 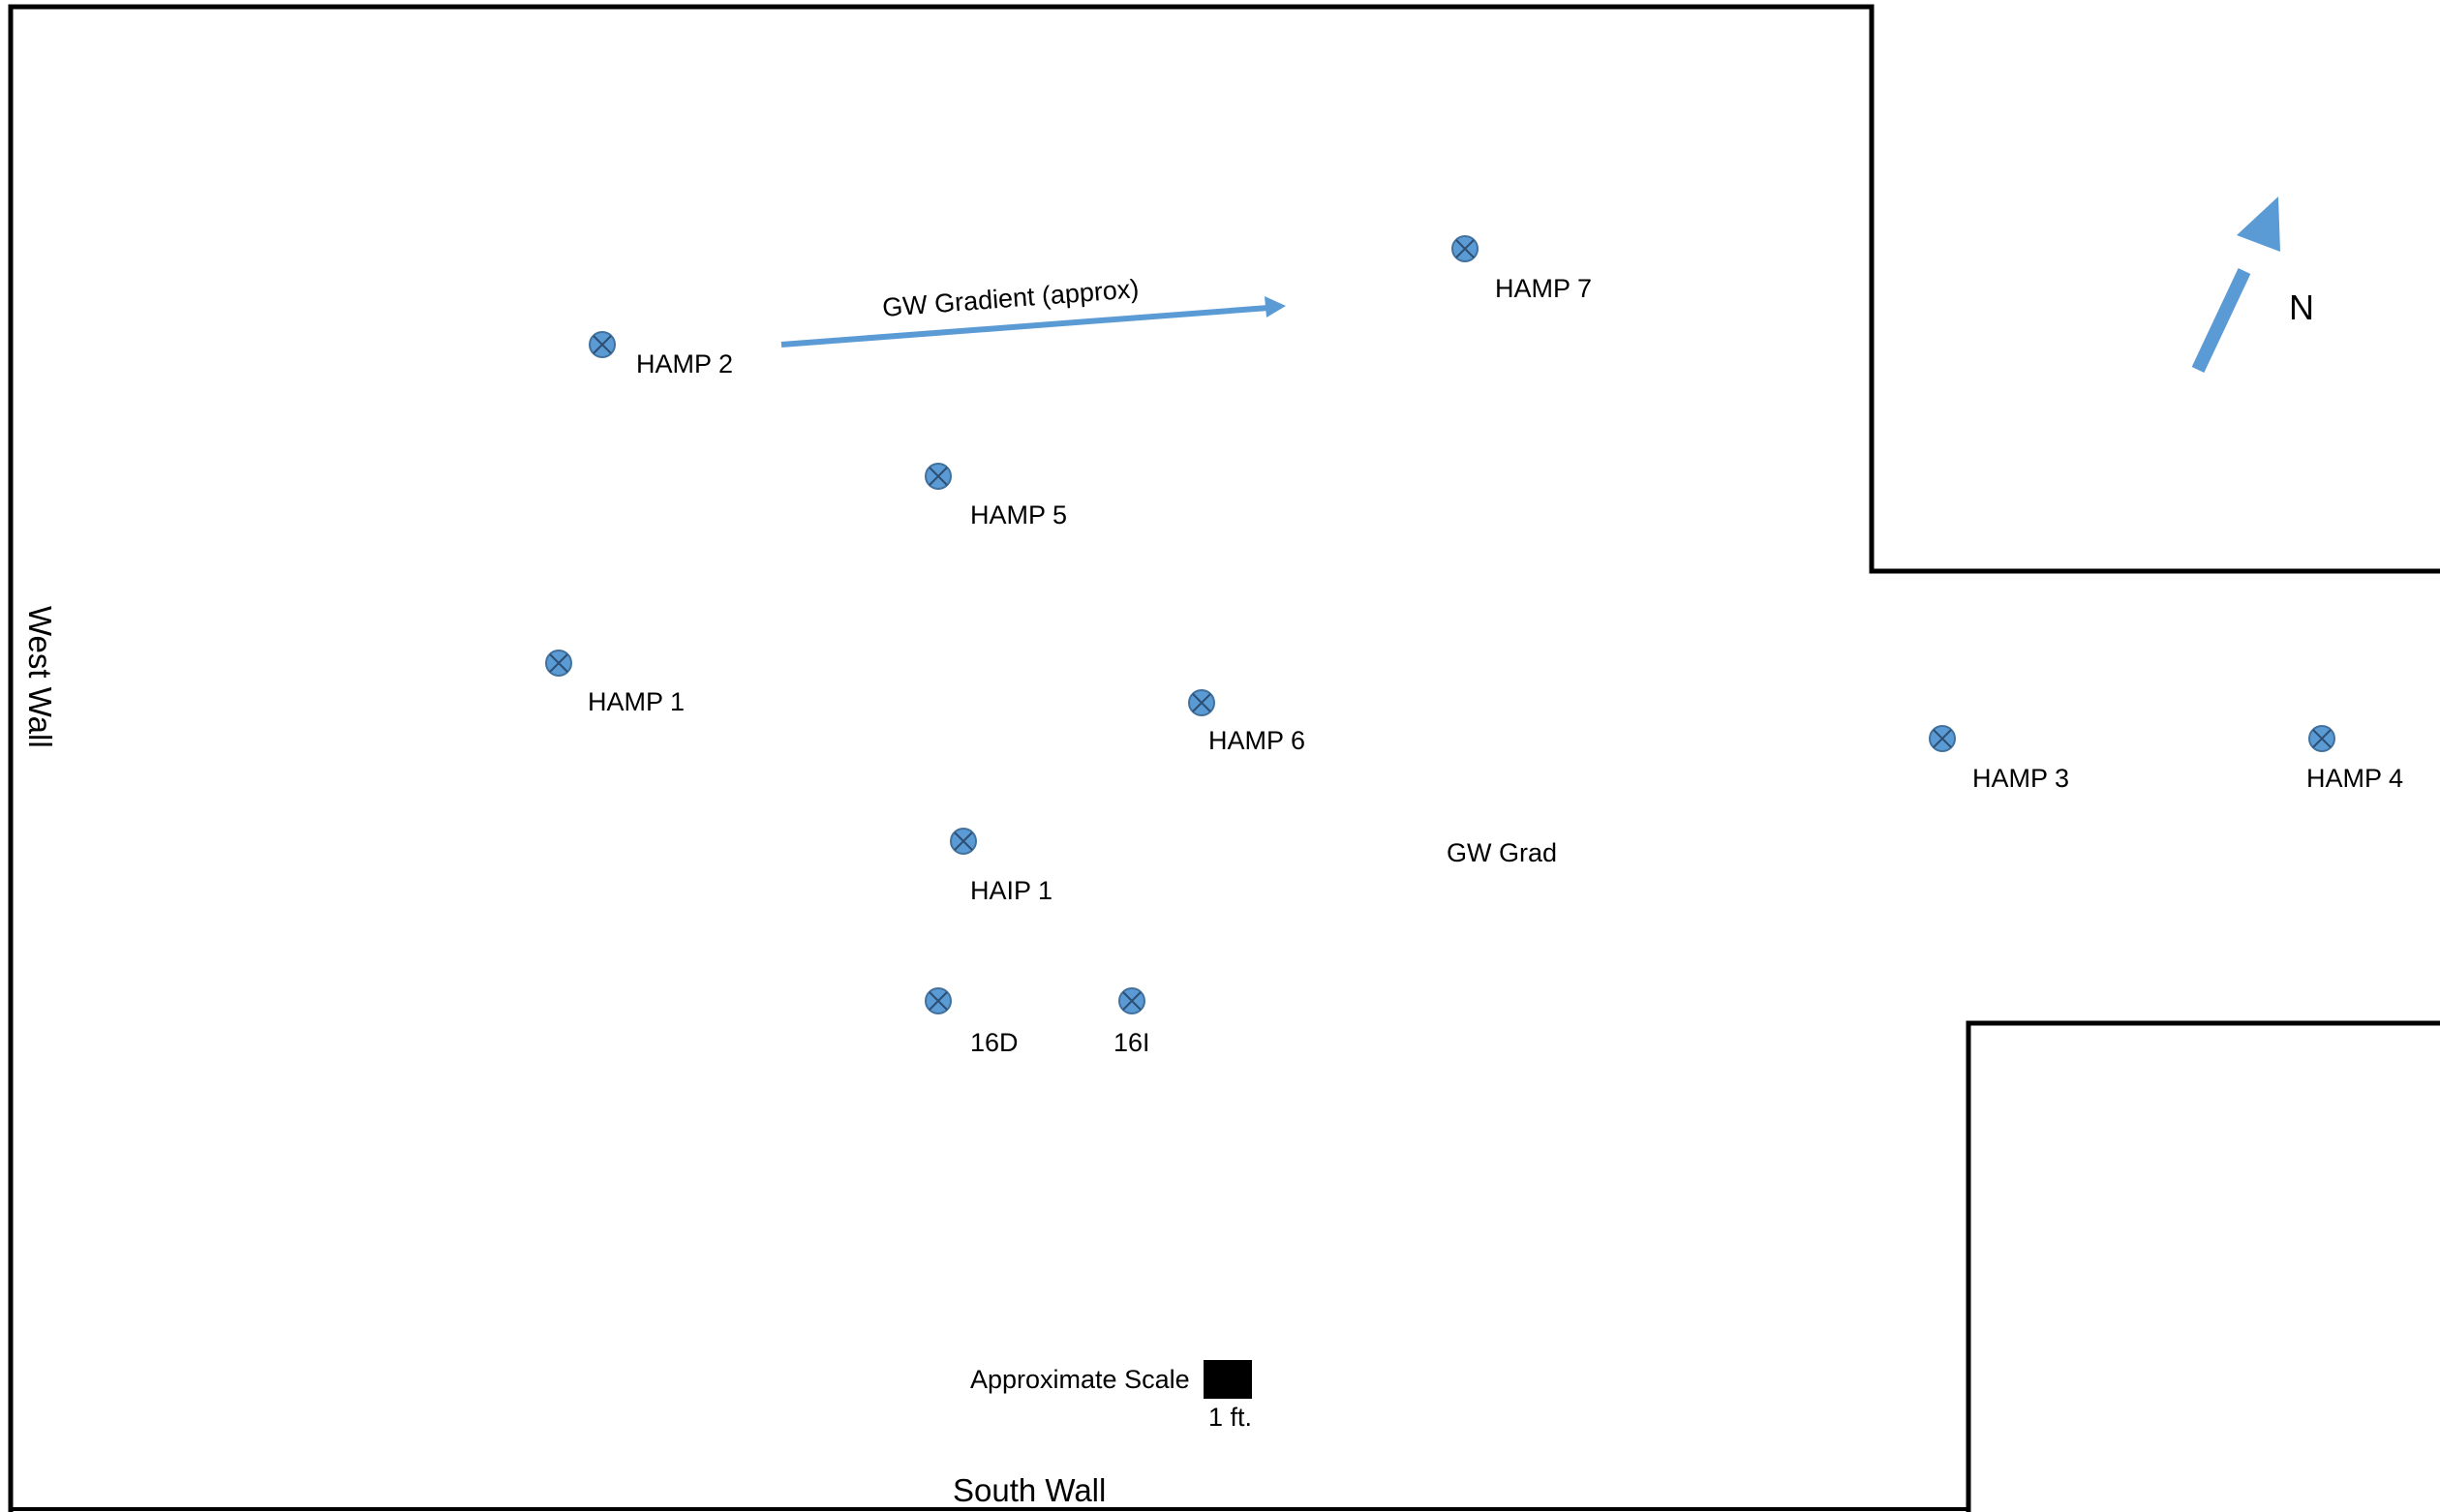 I want to click on well-label-hamp-3: HAMP 3, so click(x=2021, y=778).